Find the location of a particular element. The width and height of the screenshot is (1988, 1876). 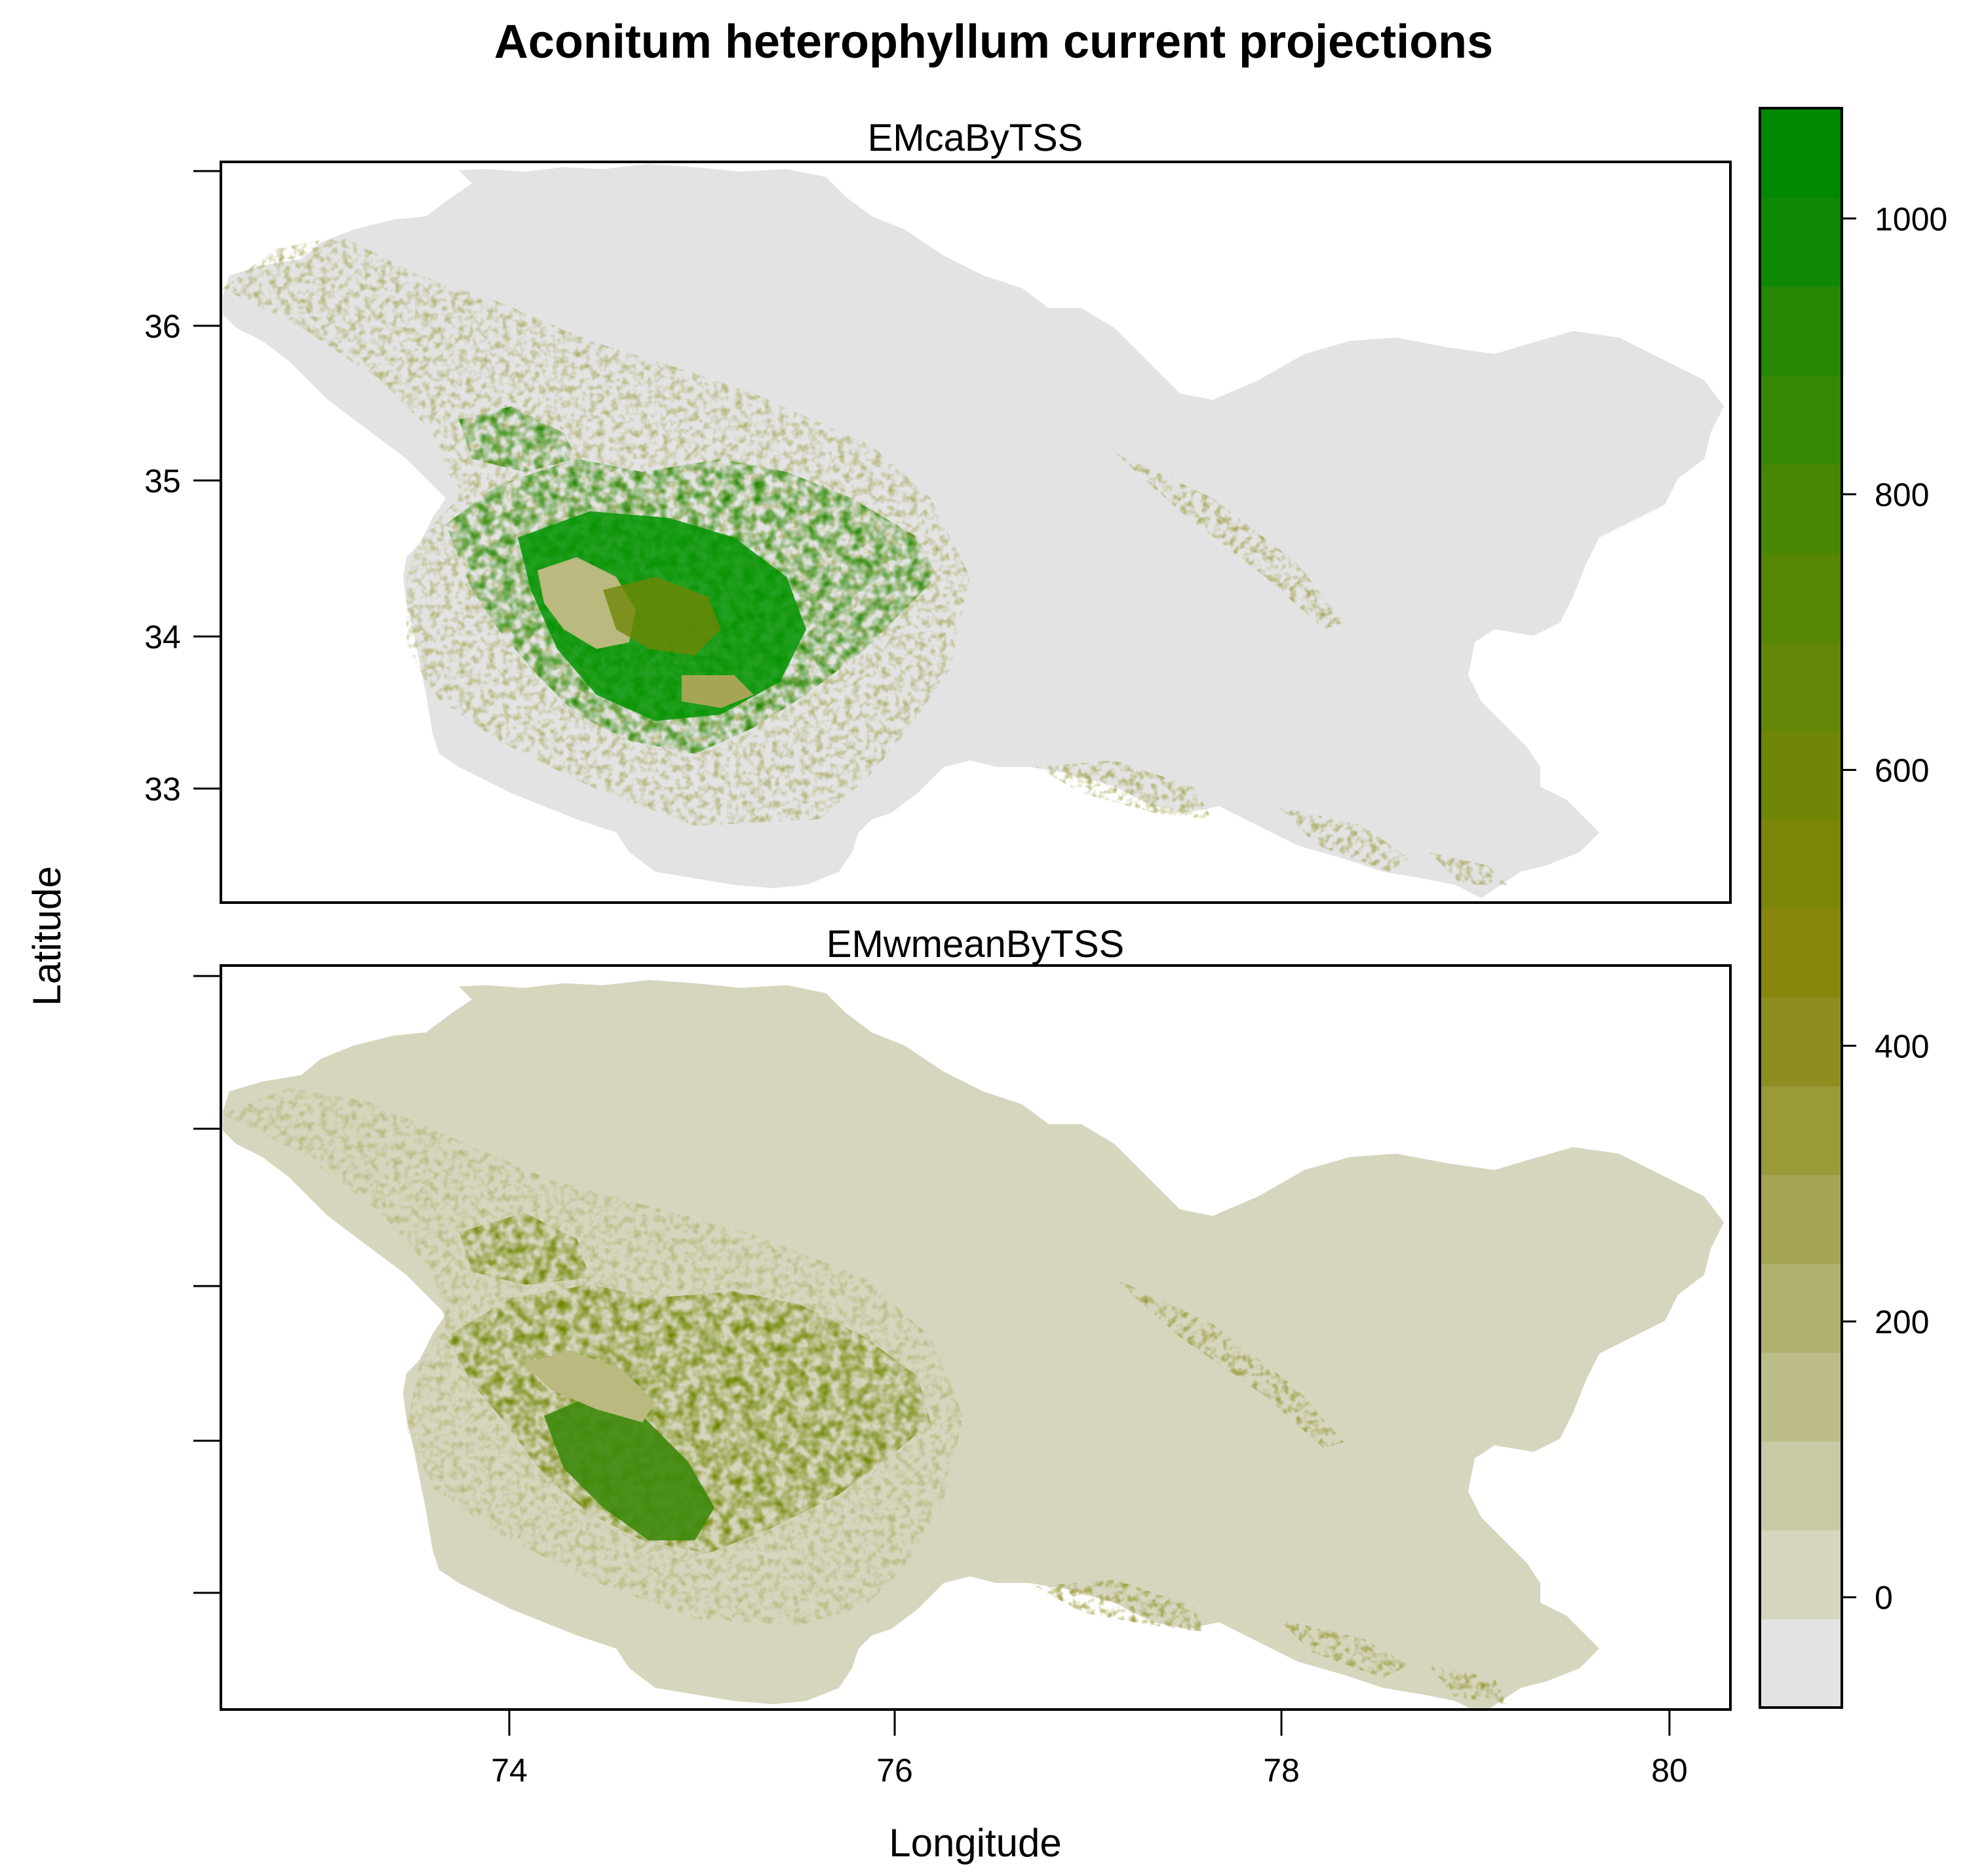

panel-top-title: EMcaByTSS is located at coordinates (975, 138).